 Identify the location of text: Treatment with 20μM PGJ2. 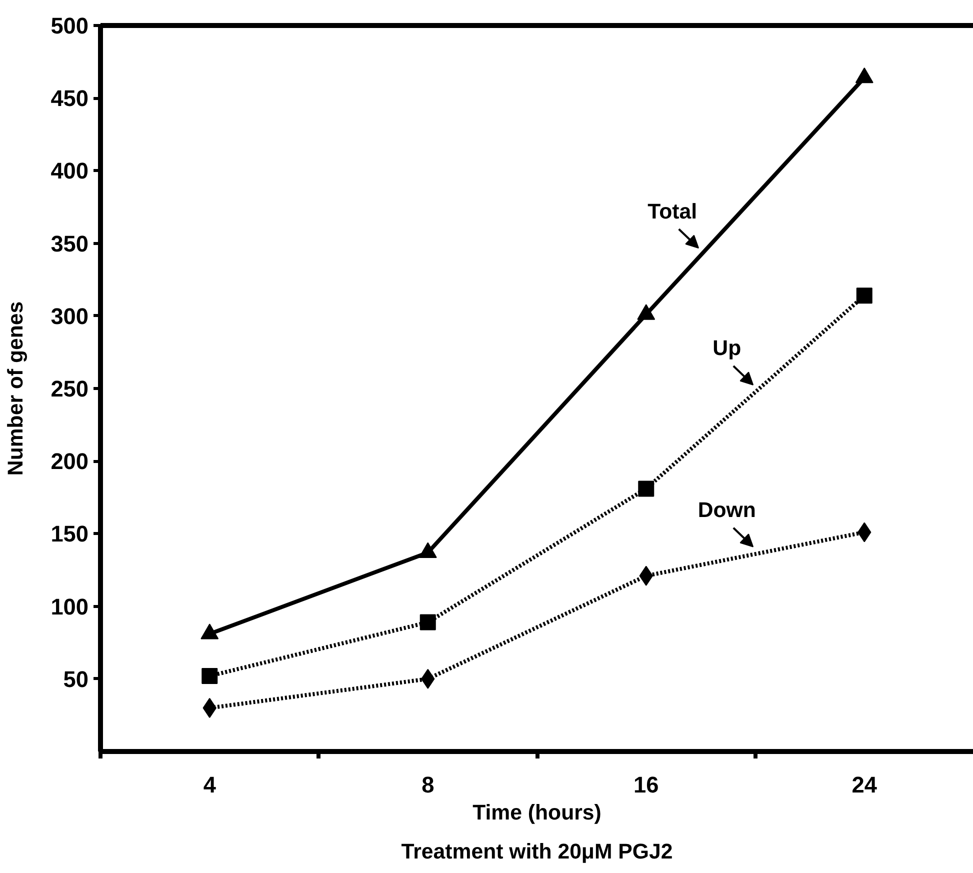
(537, 852).